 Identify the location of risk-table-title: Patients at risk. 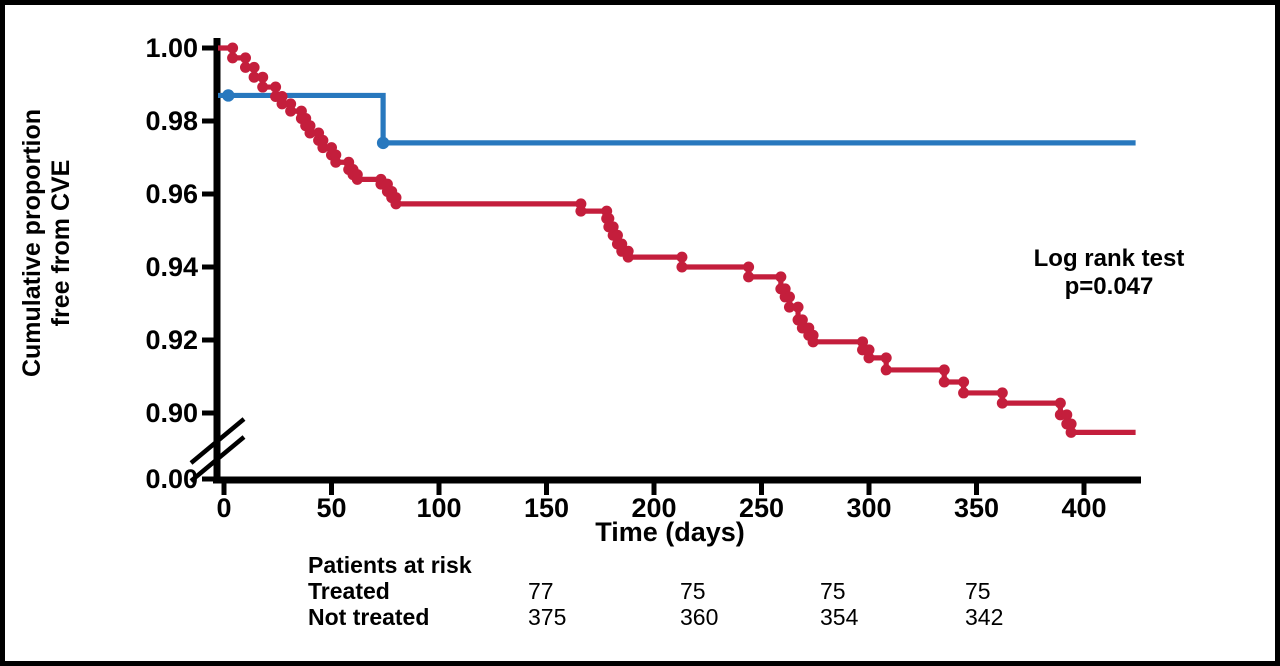
(390, 565).